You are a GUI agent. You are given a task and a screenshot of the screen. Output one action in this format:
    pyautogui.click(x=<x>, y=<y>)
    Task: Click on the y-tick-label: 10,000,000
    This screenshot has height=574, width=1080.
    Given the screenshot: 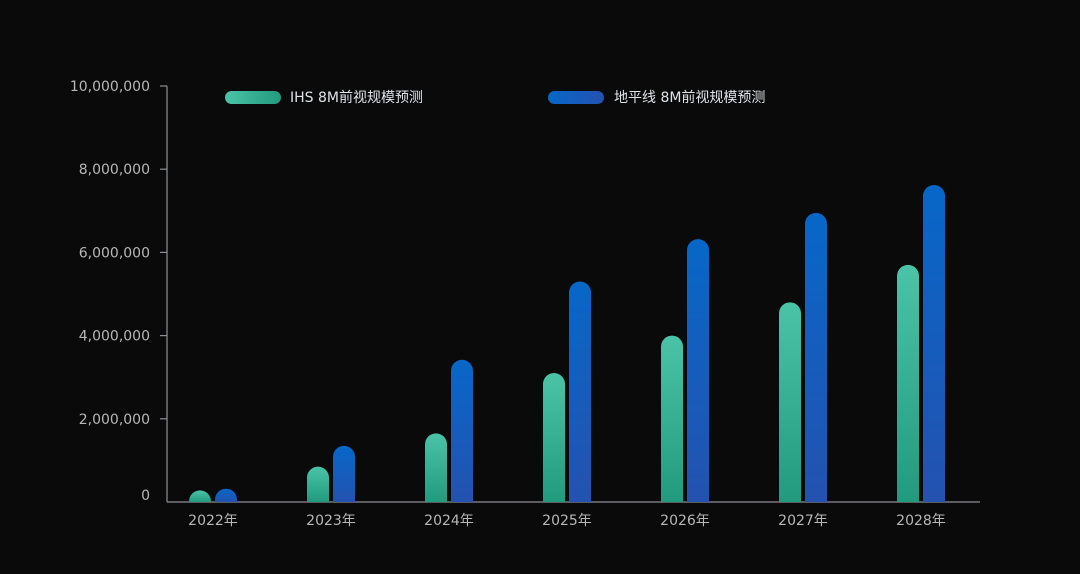 What is the action you would take?
    pyautogui.click(x=110, y=87)
    